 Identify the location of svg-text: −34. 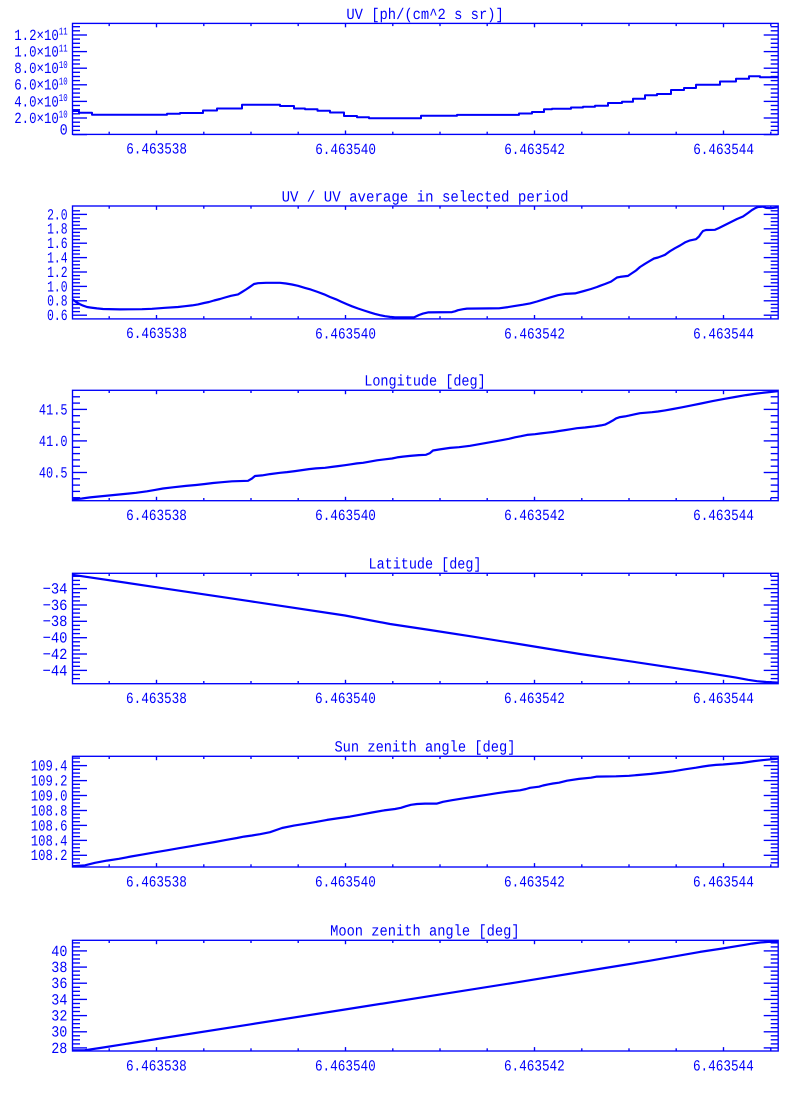
(55, 589).